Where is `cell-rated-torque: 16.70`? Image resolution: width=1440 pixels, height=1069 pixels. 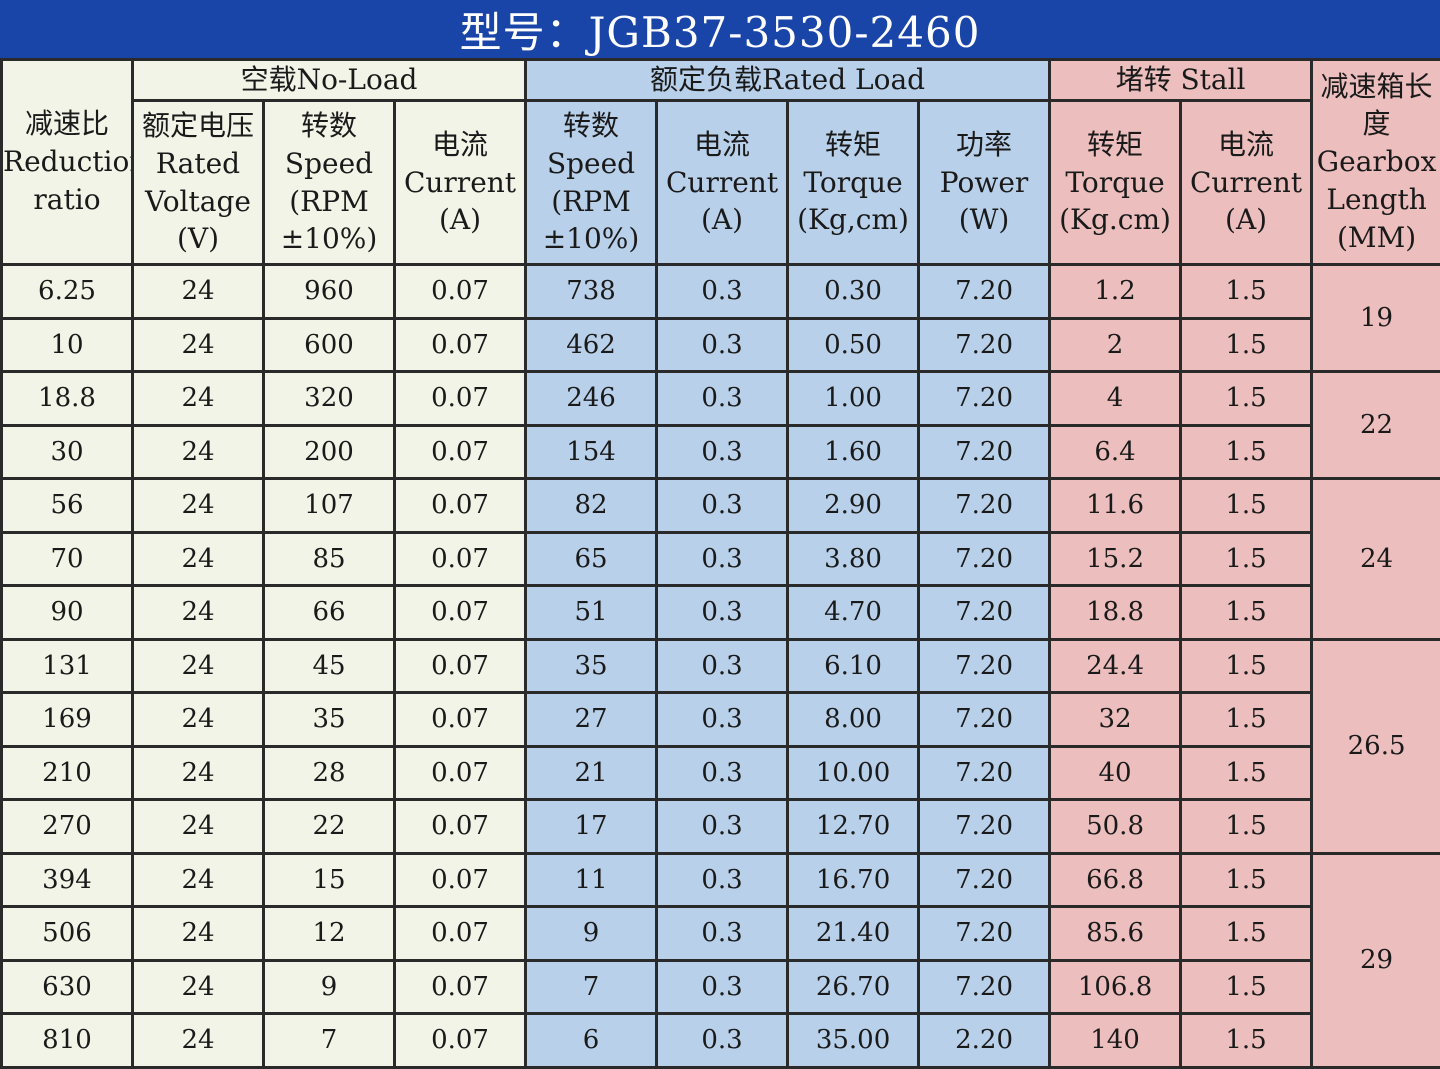 cell-rated-torque: 16.70 is located at coordinates (853, 880).